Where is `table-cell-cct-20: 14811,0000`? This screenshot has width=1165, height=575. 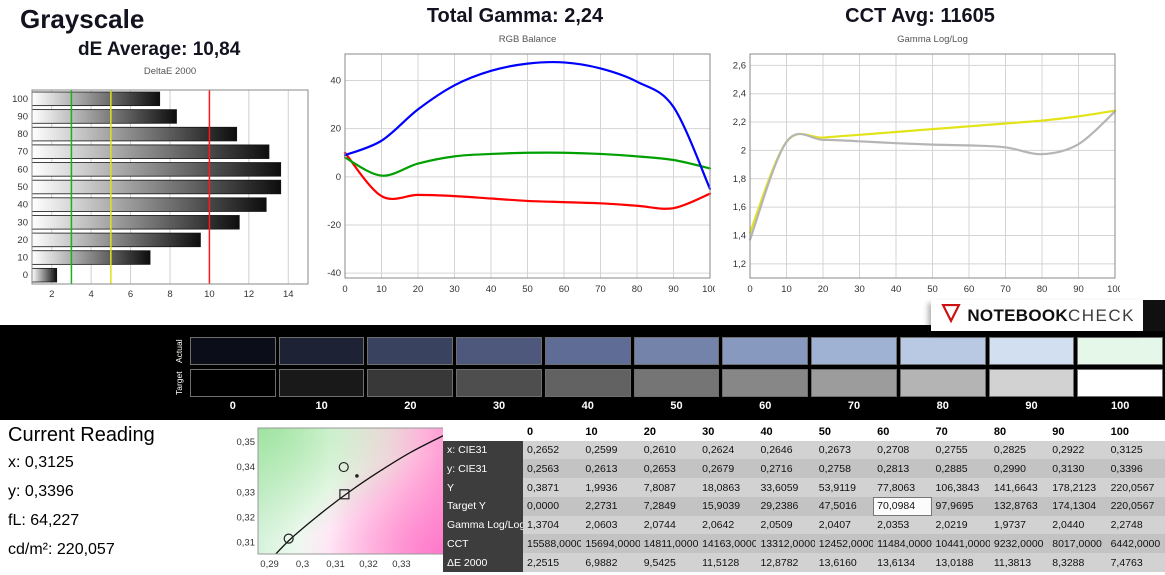 table-cell-cct-20: 14811,0000 is located at coordinates (669, 544).